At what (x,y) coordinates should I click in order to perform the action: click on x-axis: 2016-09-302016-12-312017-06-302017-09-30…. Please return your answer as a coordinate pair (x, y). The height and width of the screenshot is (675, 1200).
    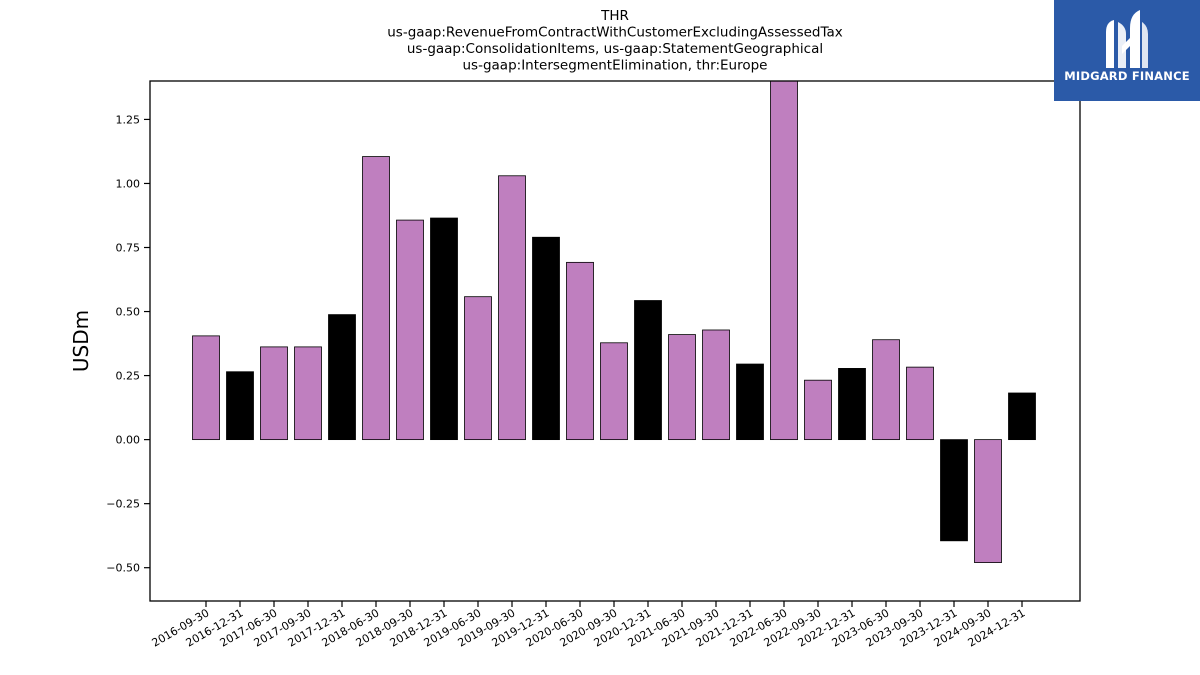
    Looking at the image, I should click on (589, 625).